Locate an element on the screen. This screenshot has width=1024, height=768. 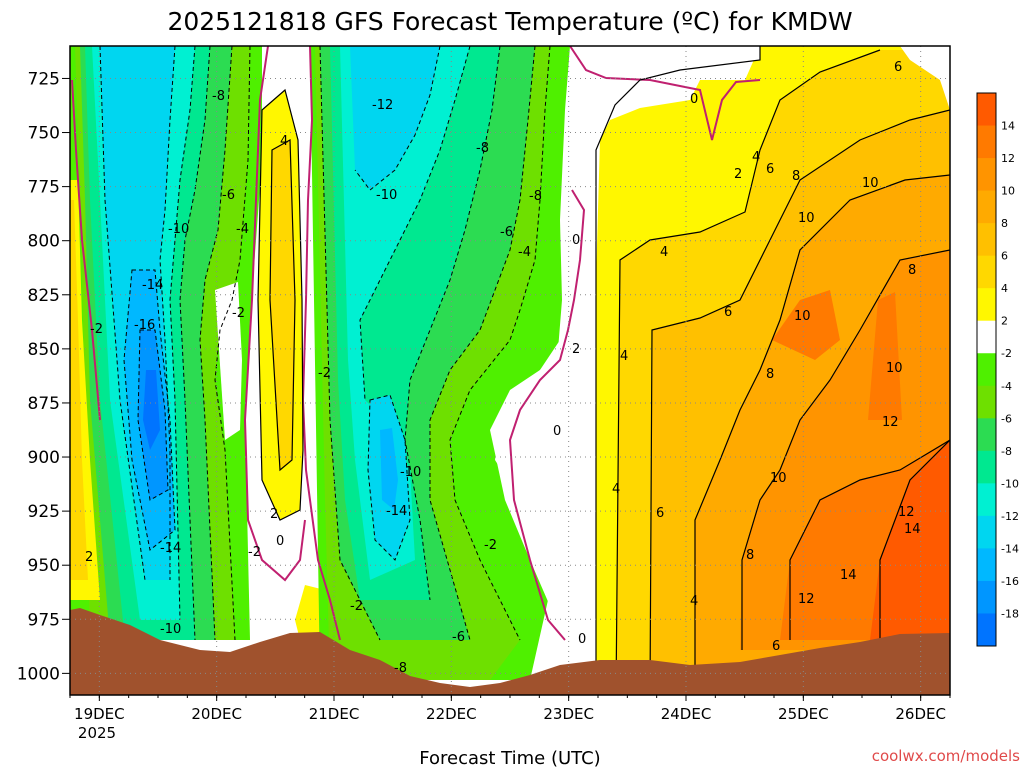
region-gold-edge is located at coordinates (79, 390).